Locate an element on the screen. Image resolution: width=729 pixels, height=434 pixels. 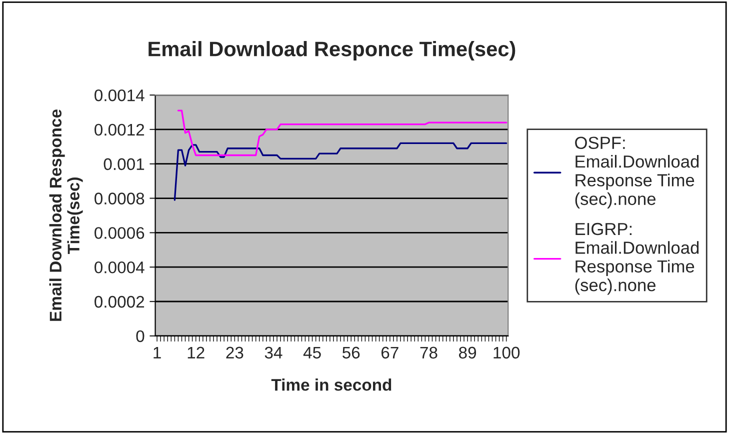
y-tick-label: 0.0012 is located at coordinates (119, 130).